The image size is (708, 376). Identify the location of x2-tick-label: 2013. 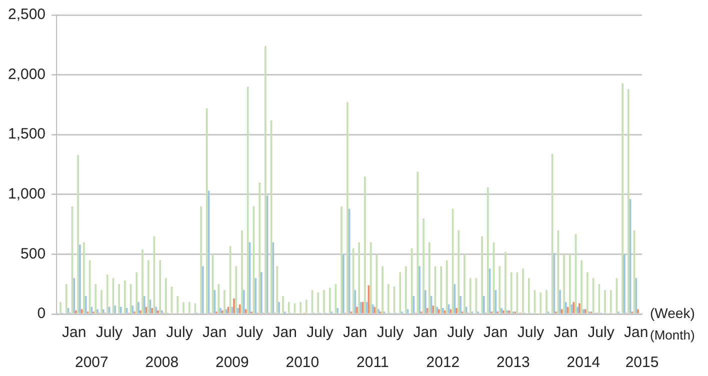
(513, 363).